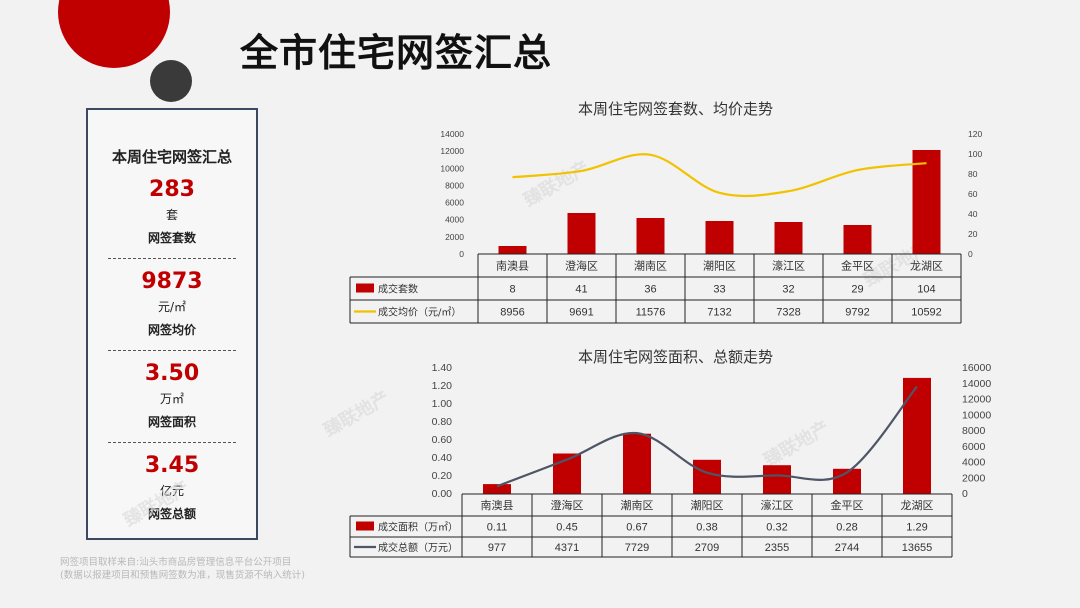  Describe the element at coordinates (171, 491) in the screenshot. I see `kpi-total-unit: 亿元` at that location.